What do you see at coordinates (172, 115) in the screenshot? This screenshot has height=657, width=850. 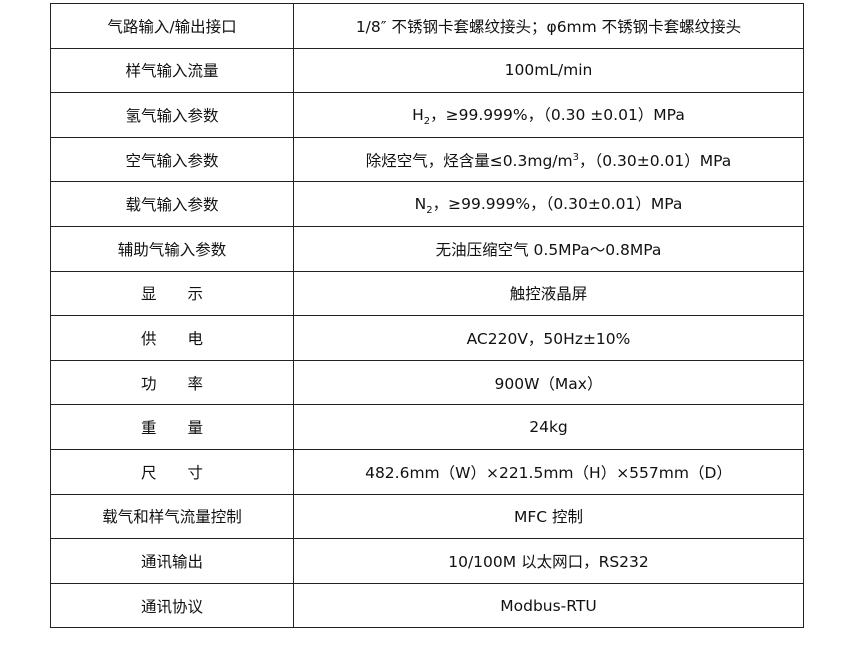 I see `param-name: 氢气输入参数` at bounding box center [172, 115].